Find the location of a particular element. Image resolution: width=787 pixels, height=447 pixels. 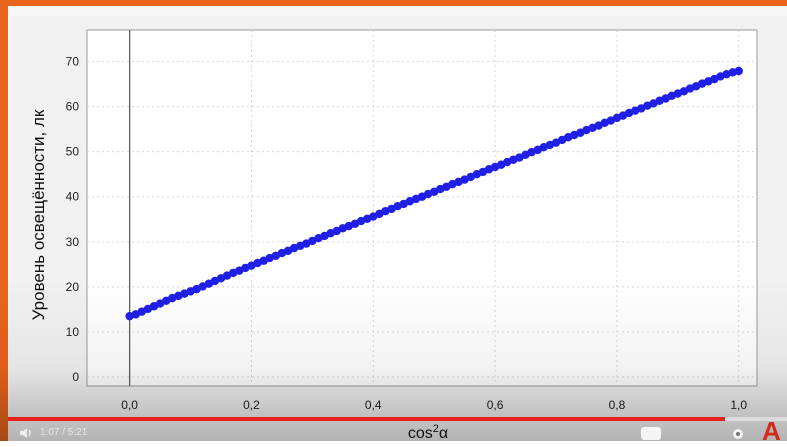

x-tick-labels: 0,0 0,2 0,4 0,6 0,8 1,0 is located at coordinates (434, 405).